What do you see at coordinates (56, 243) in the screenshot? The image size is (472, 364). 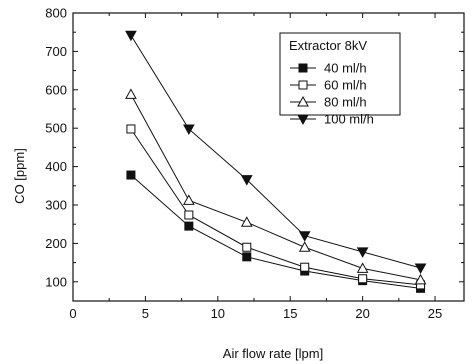 I see `y-tick-label: 200` at bounding box center [56, 243].